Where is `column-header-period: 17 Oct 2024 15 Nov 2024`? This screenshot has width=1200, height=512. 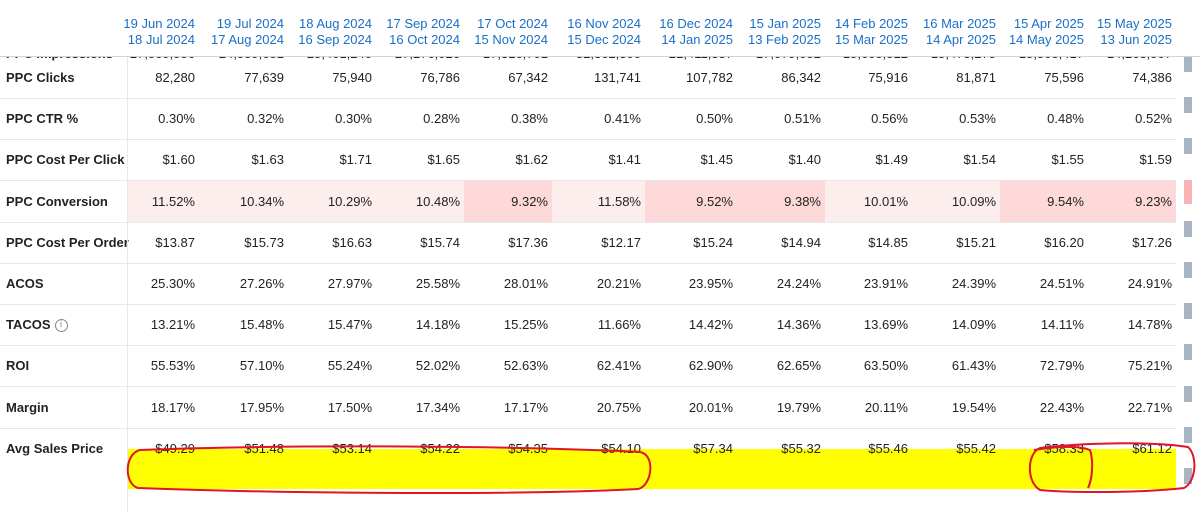
column-header-period: 17 Oct 2024 15 Nov 2024 is located at coordinates (504, 32).